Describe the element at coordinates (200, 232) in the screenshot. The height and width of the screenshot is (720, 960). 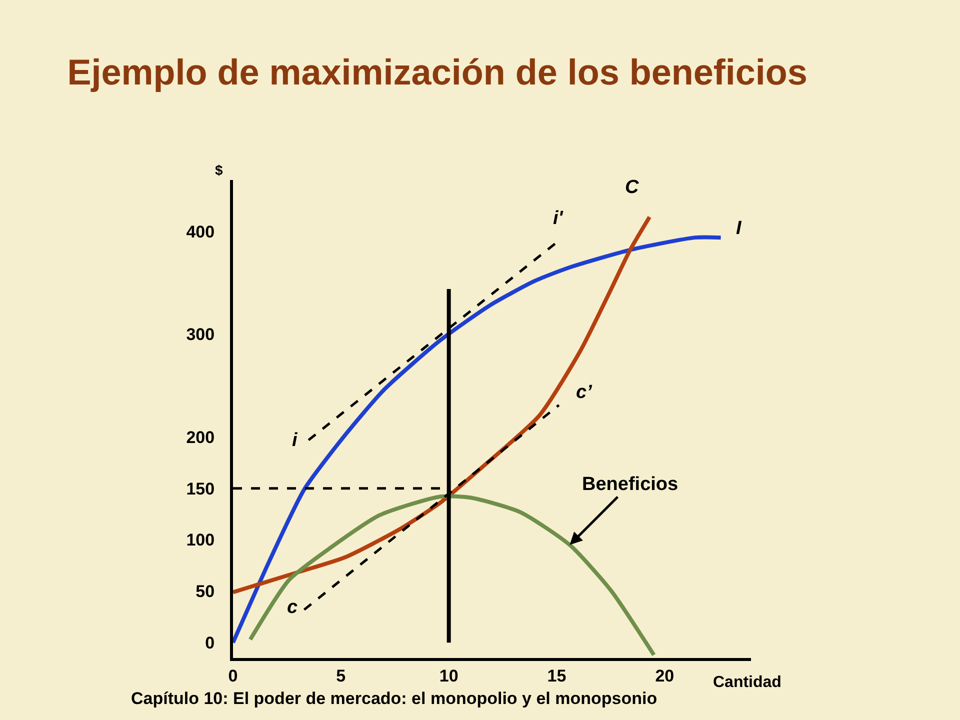
I see `y-tick-label: 400` at that location.